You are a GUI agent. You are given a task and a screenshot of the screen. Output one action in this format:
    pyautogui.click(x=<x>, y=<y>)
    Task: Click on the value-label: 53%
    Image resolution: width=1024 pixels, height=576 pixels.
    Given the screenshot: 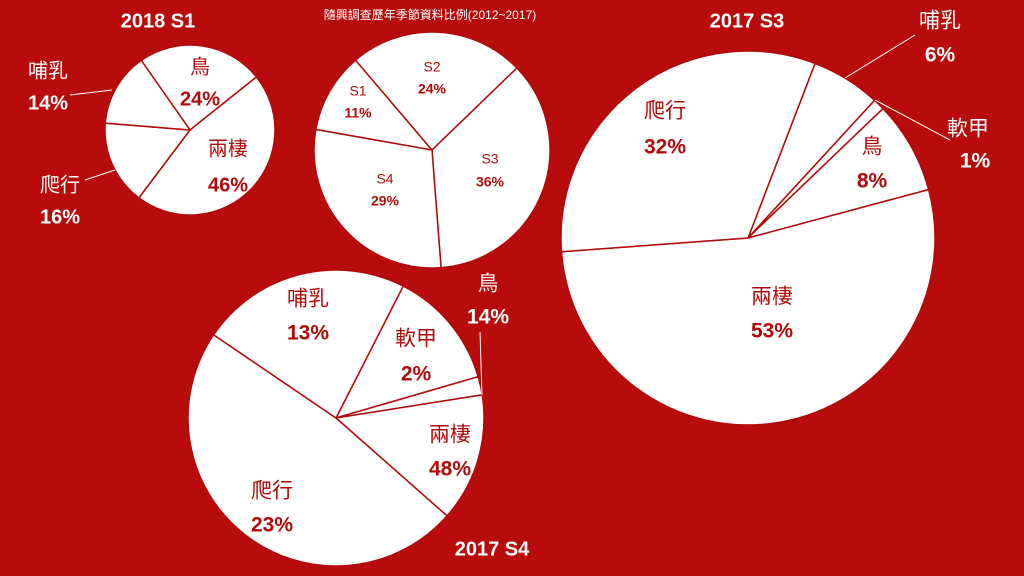 What is the action you would take?
    pyautogui.click(x=772, y=331)
    